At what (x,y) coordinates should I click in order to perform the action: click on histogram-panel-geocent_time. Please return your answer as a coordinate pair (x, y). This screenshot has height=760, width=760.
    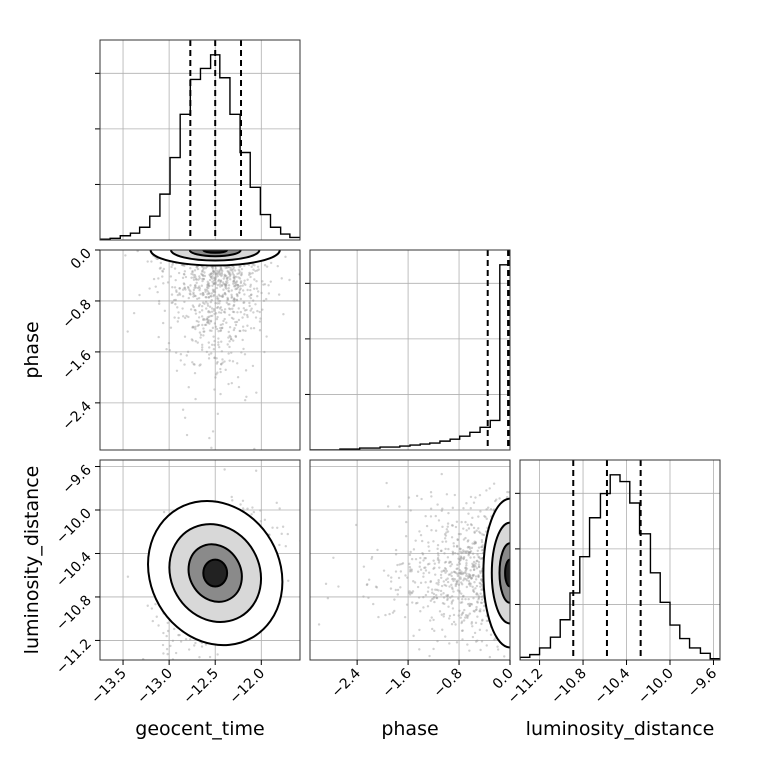
    Looking at the image, I should click on (198, 140).